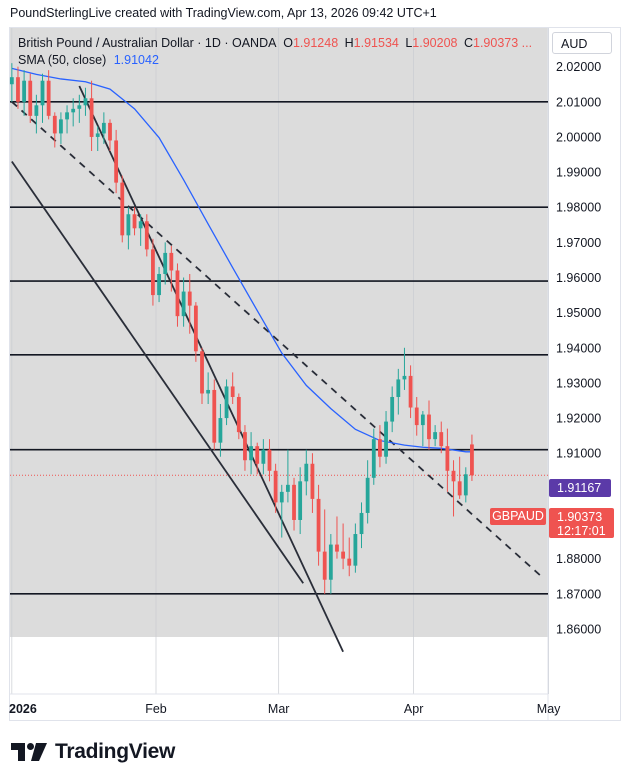  I want to click on x-tick-label: Apr, so click(413, 709).